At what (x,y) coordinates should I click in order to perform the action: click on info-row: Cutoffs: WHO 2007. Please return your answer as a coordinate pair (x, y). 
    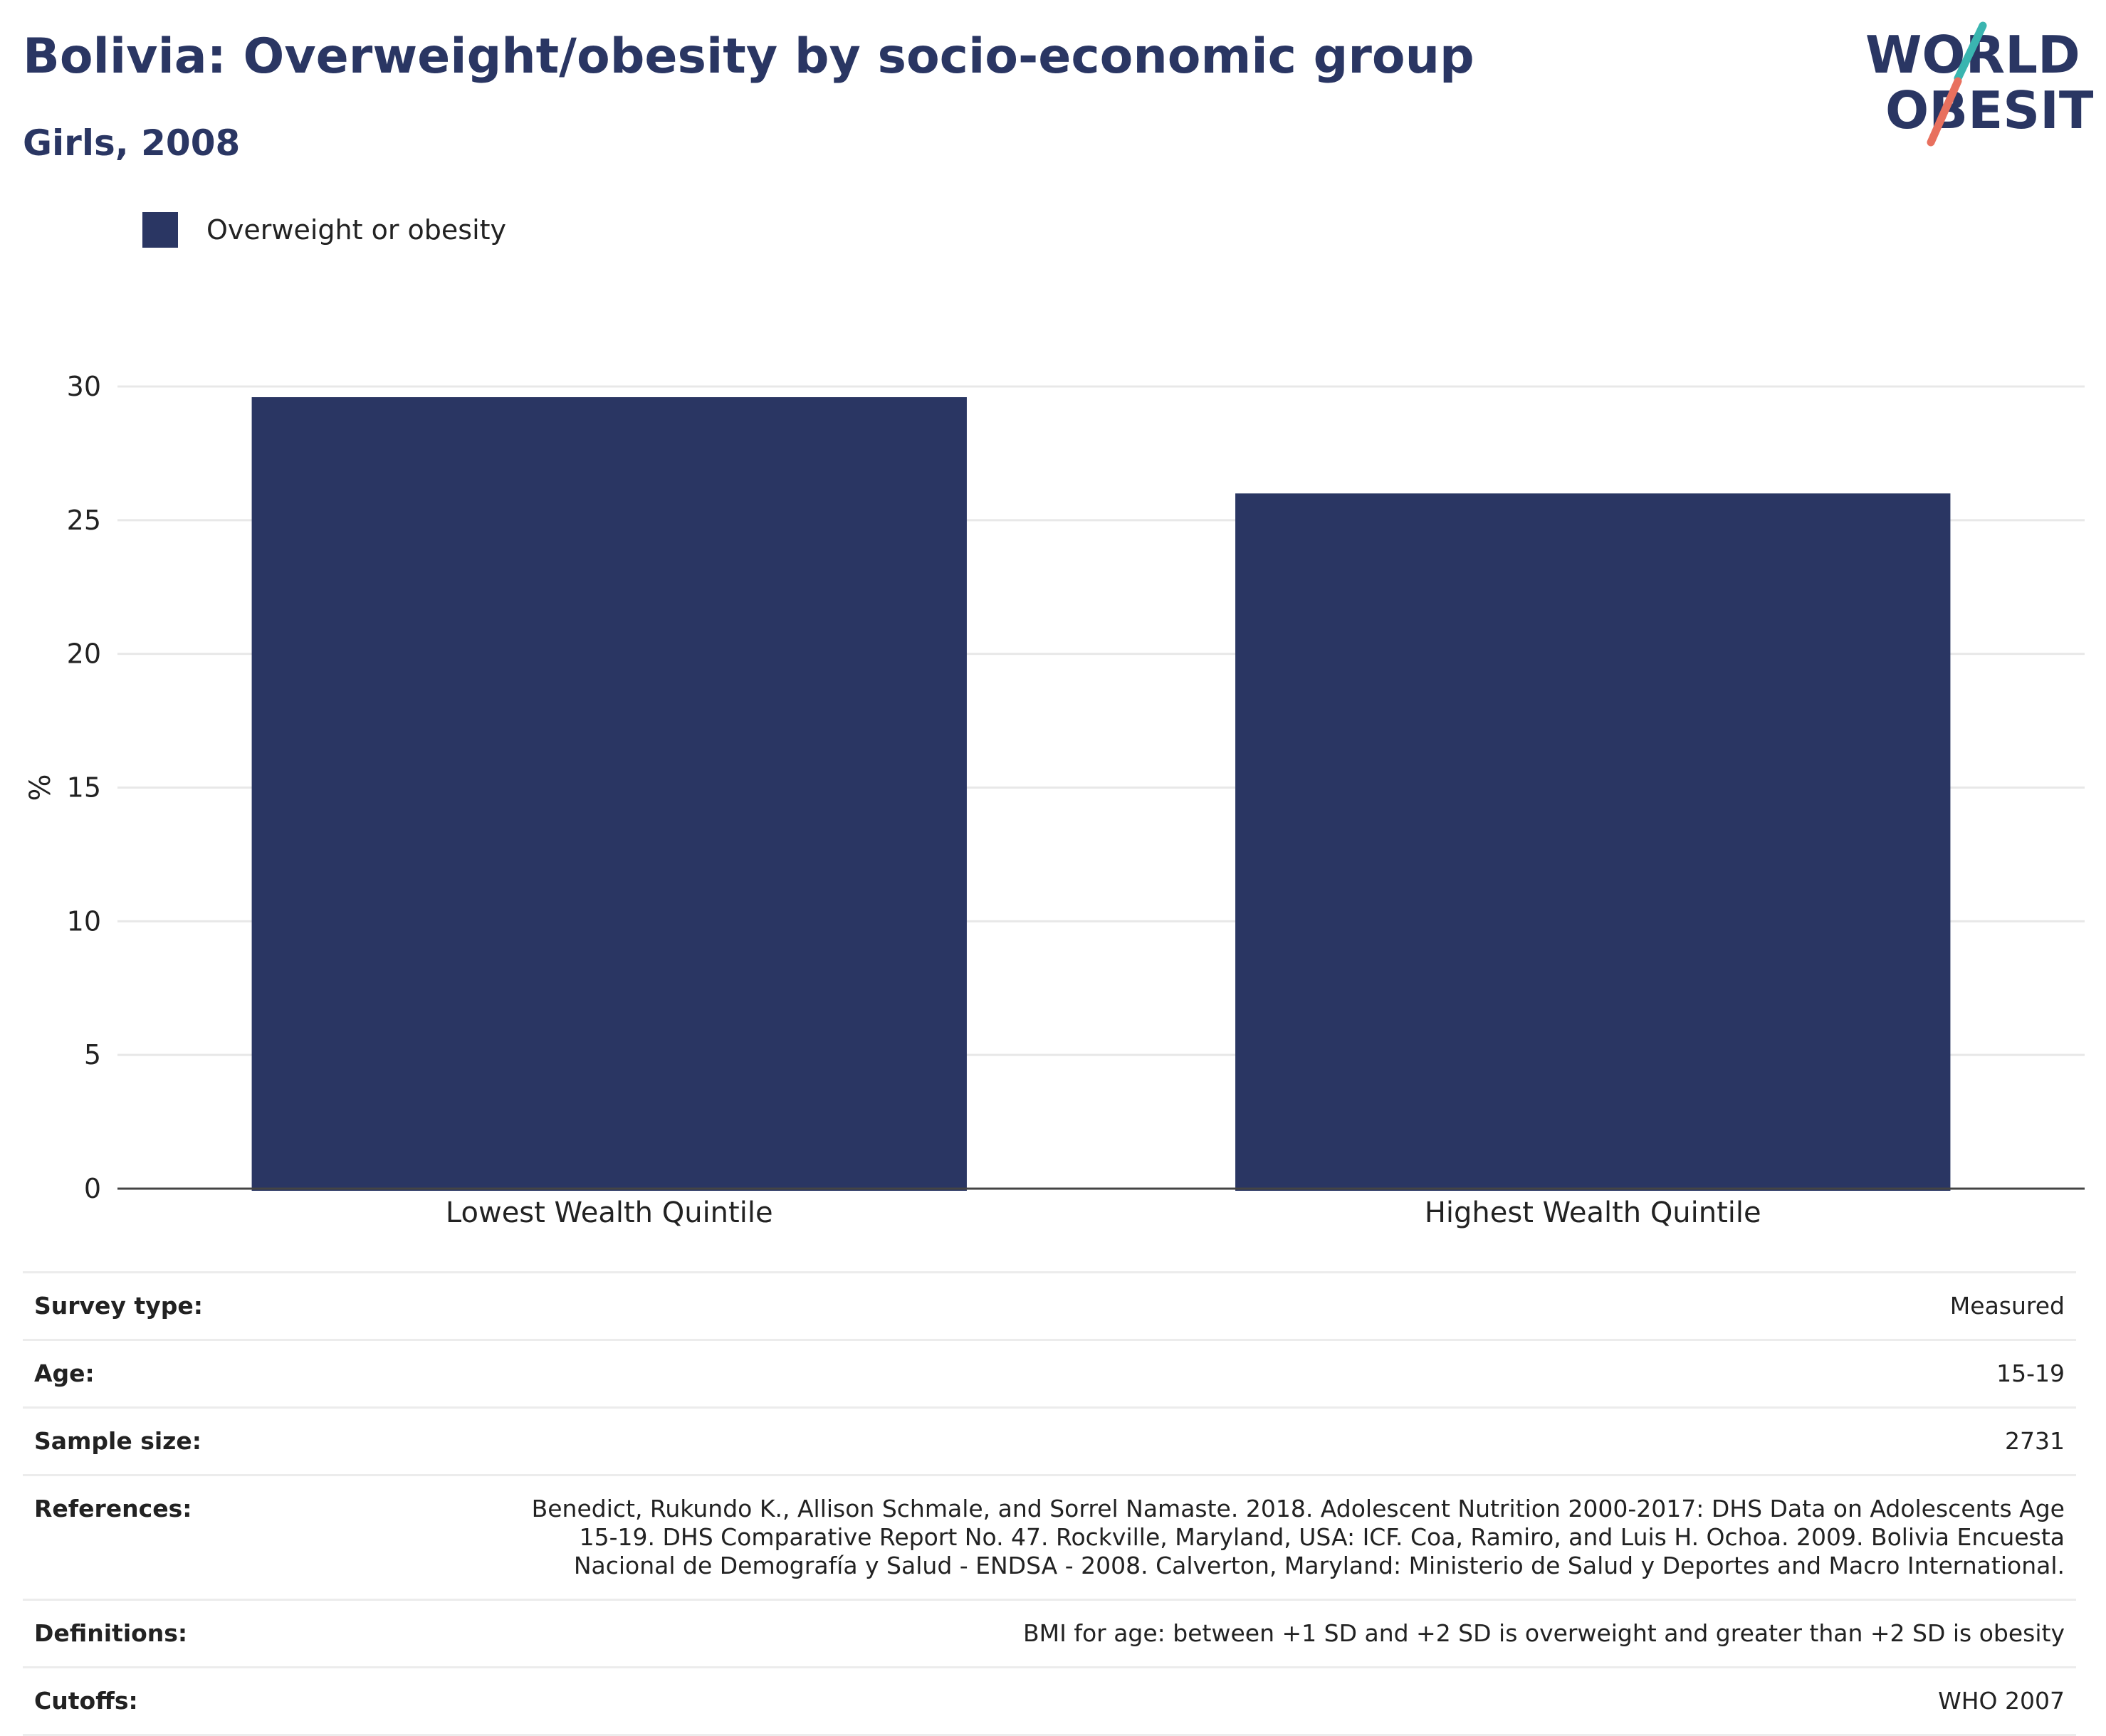
    Looking at the image, I should click on (1049, 1701).